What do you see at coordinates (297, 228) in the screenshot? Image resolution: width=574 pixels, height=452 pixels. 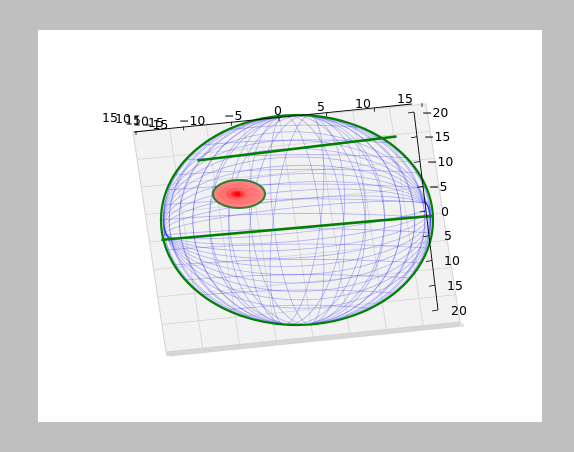 I see `band-lower-edge` at bounding box center [297, 228].